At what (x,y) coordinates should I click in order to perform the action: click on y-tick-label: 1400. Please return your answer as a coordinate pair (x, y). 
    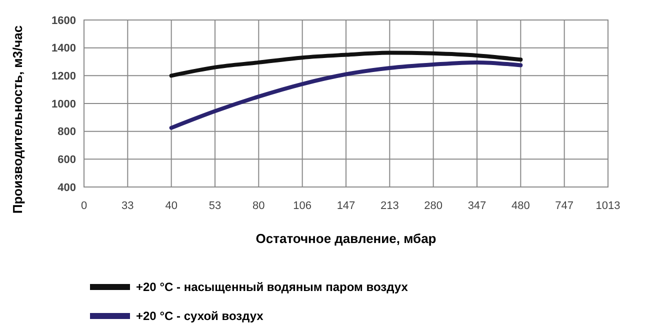
    Looking at the image, I should click on (64, 48).